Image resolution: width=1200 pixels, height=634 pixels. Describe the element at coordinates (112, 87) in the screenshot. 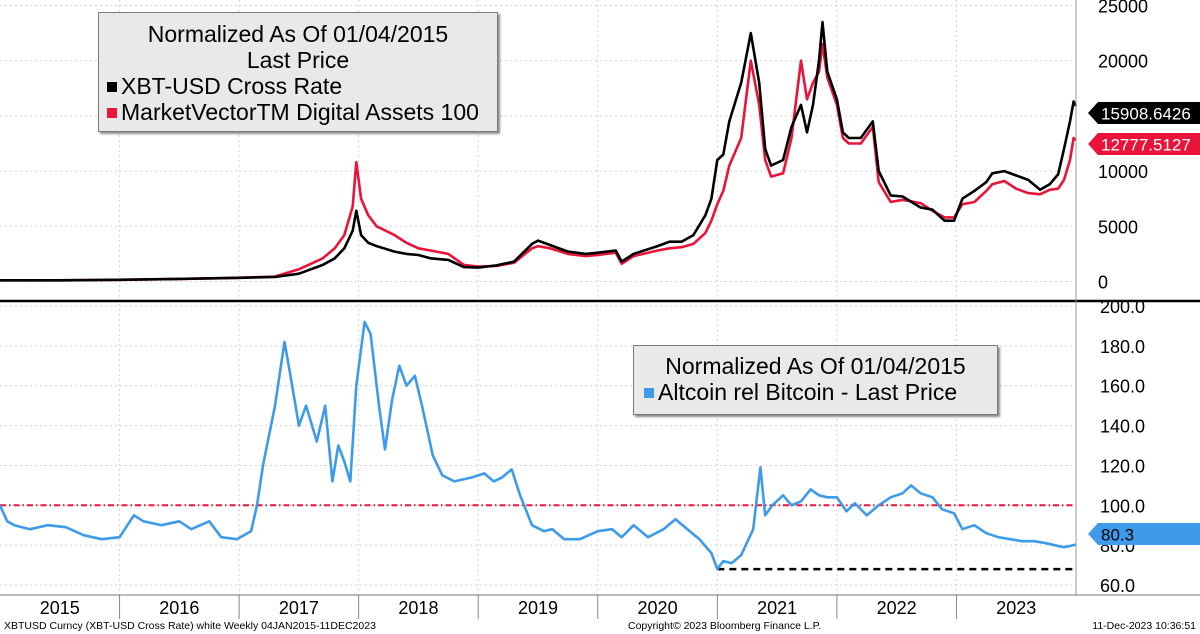

I see `legend-swatch-black` at that location.